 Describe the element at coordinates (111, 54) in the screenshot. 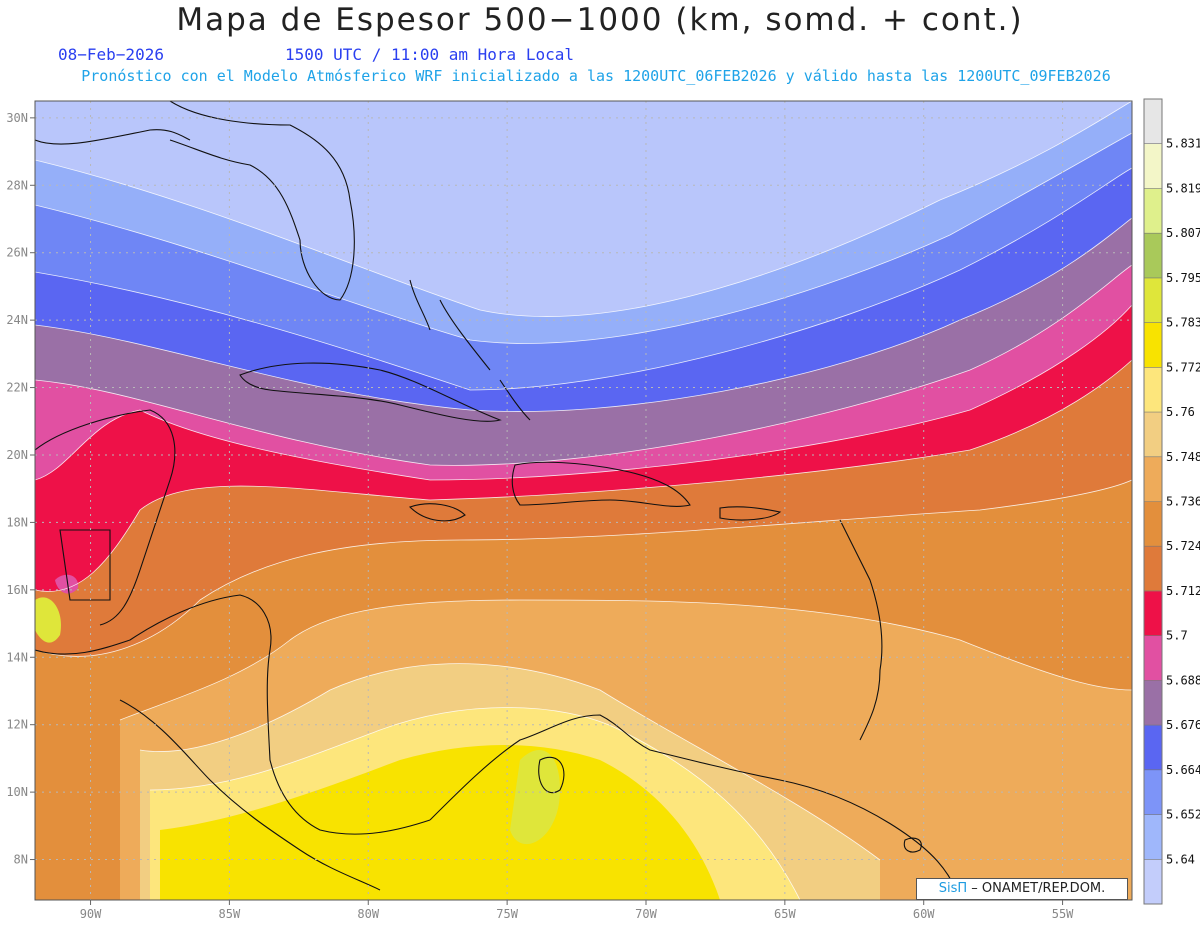

I see `forecast-date: 08−Feb−2026` at that location.